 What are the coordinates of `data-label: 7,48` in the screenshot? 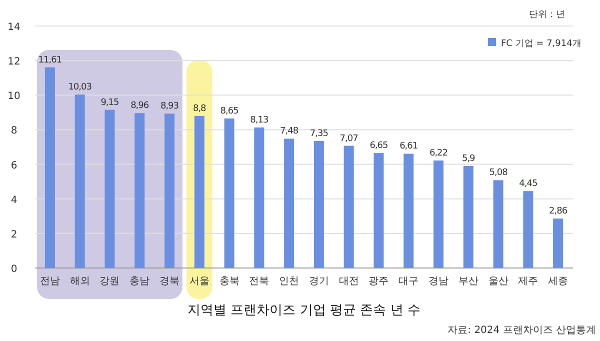 It's located at (289, 131).